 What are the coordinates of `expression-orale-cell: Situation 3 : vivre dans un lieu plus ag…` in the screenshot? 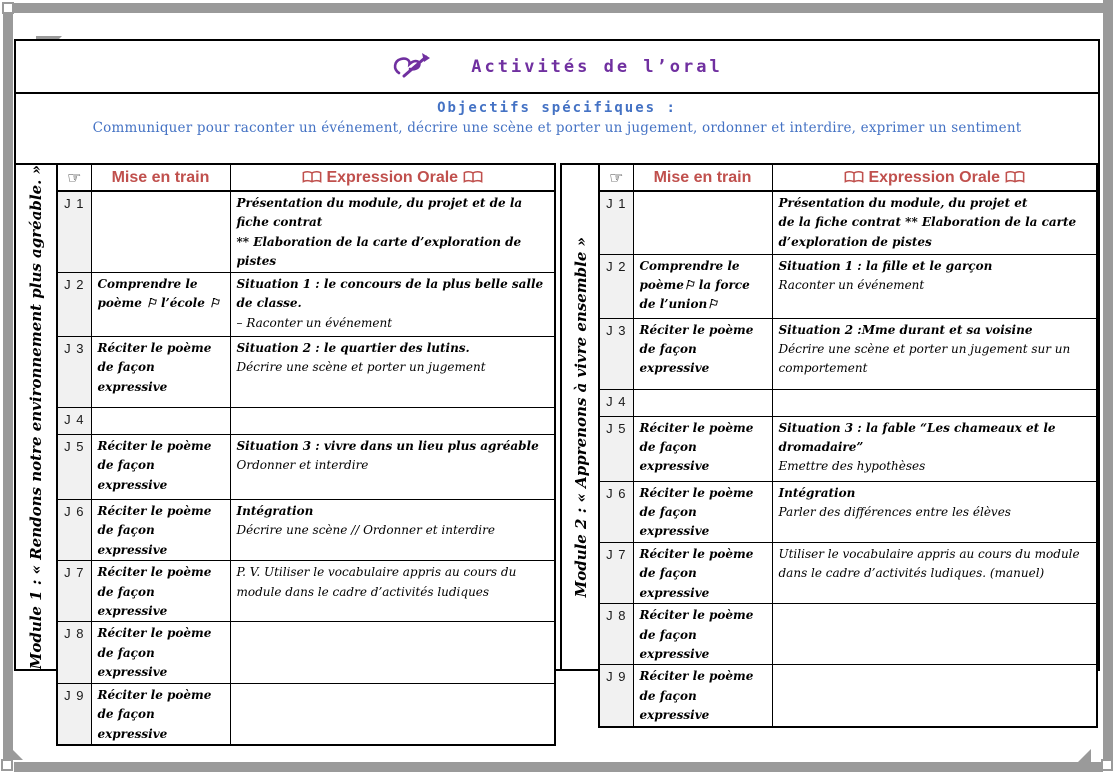 It's located at (392, 466).